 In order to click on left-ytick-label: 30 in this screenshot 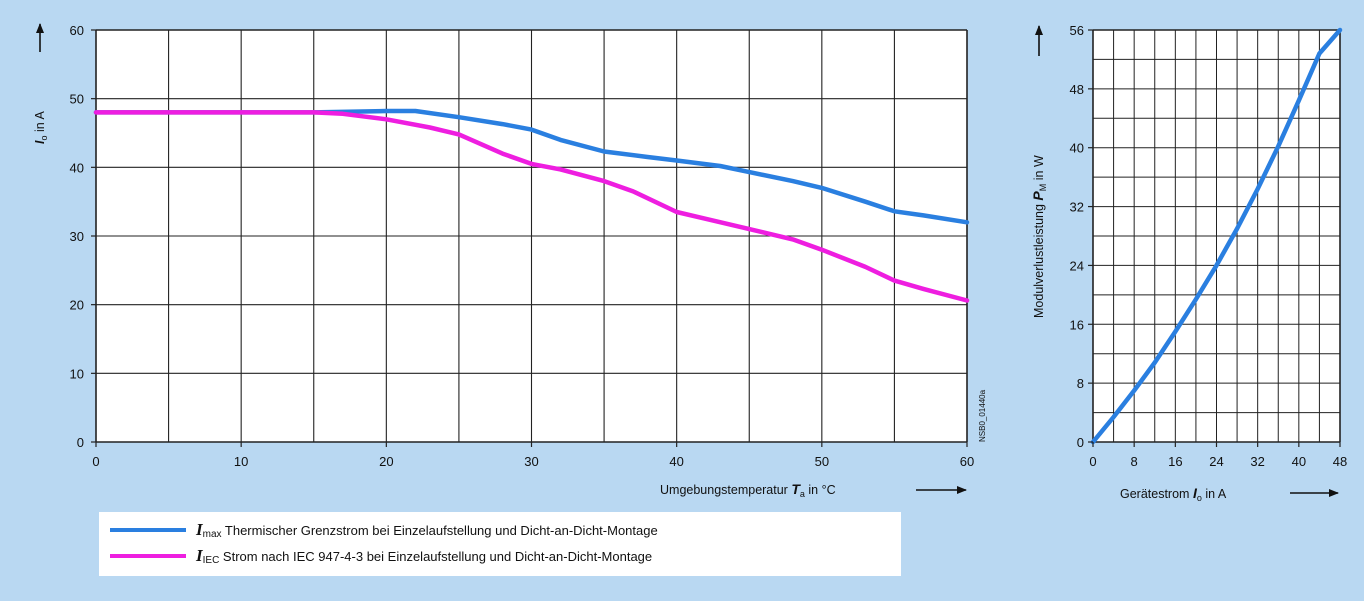, I will do `click(77, 236)`.